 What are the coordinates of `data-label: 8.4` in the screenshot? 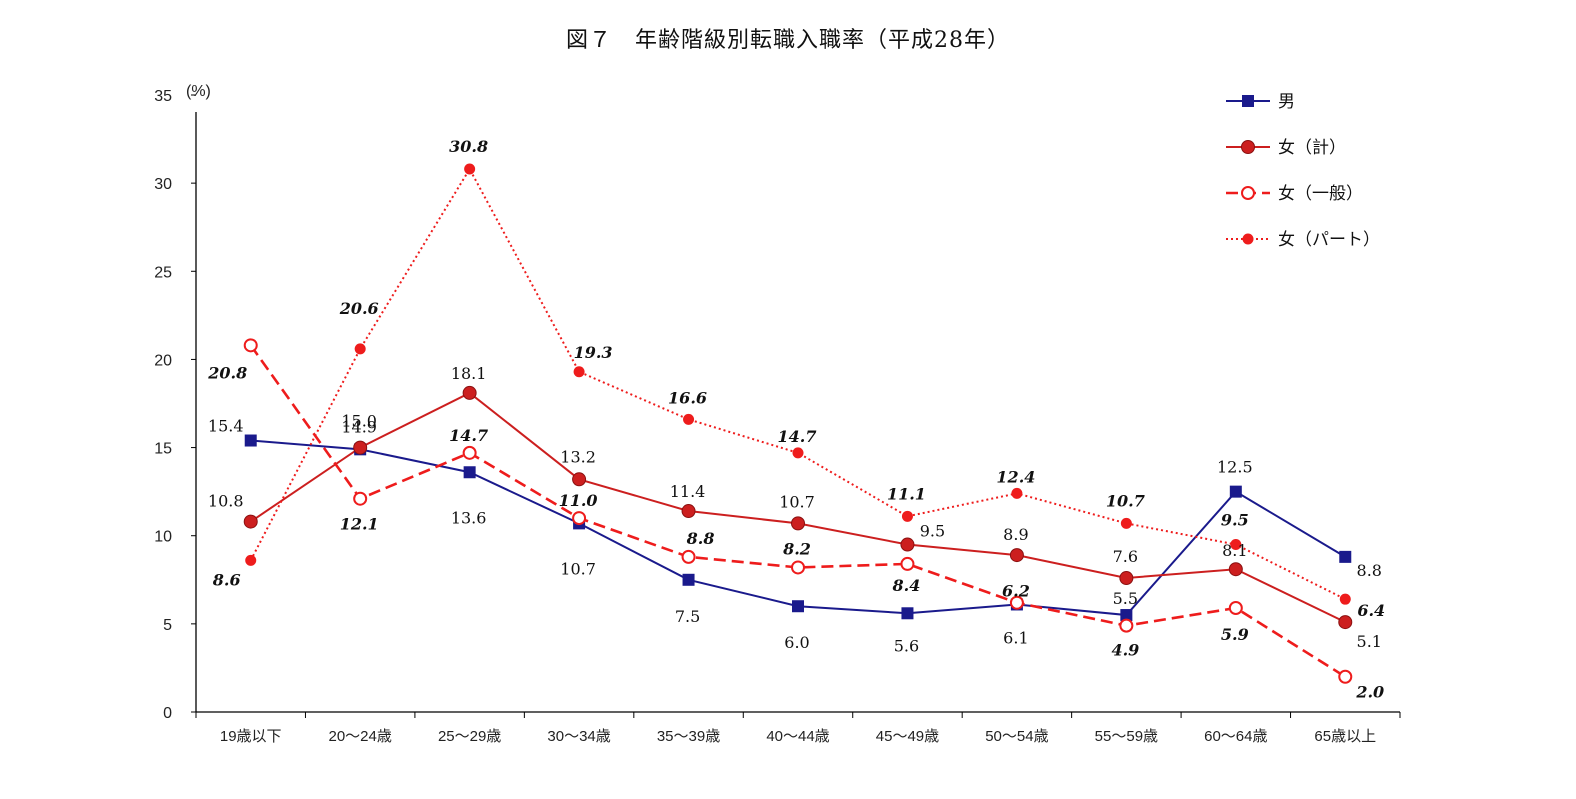 It's located at (906, 585).